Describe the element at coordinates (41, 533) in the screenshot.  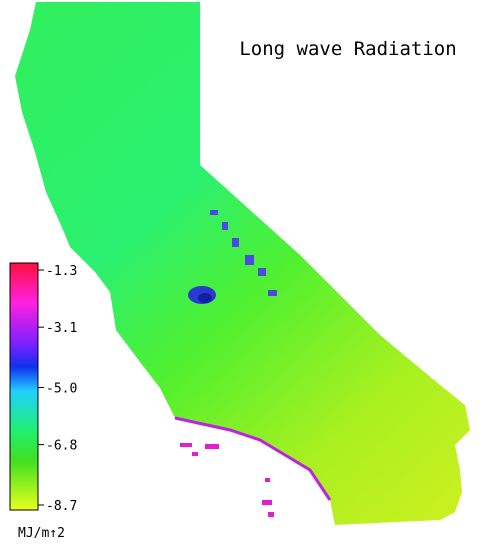
I see `colorbar-unit: MJ/m↑2` at that location.